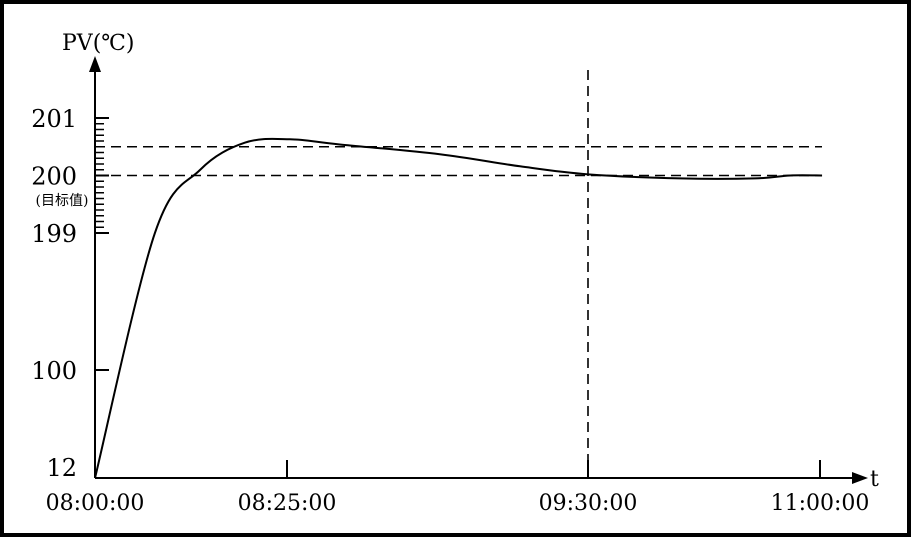  I want to click on x-axis-arrow-icon, so click(860, 478).